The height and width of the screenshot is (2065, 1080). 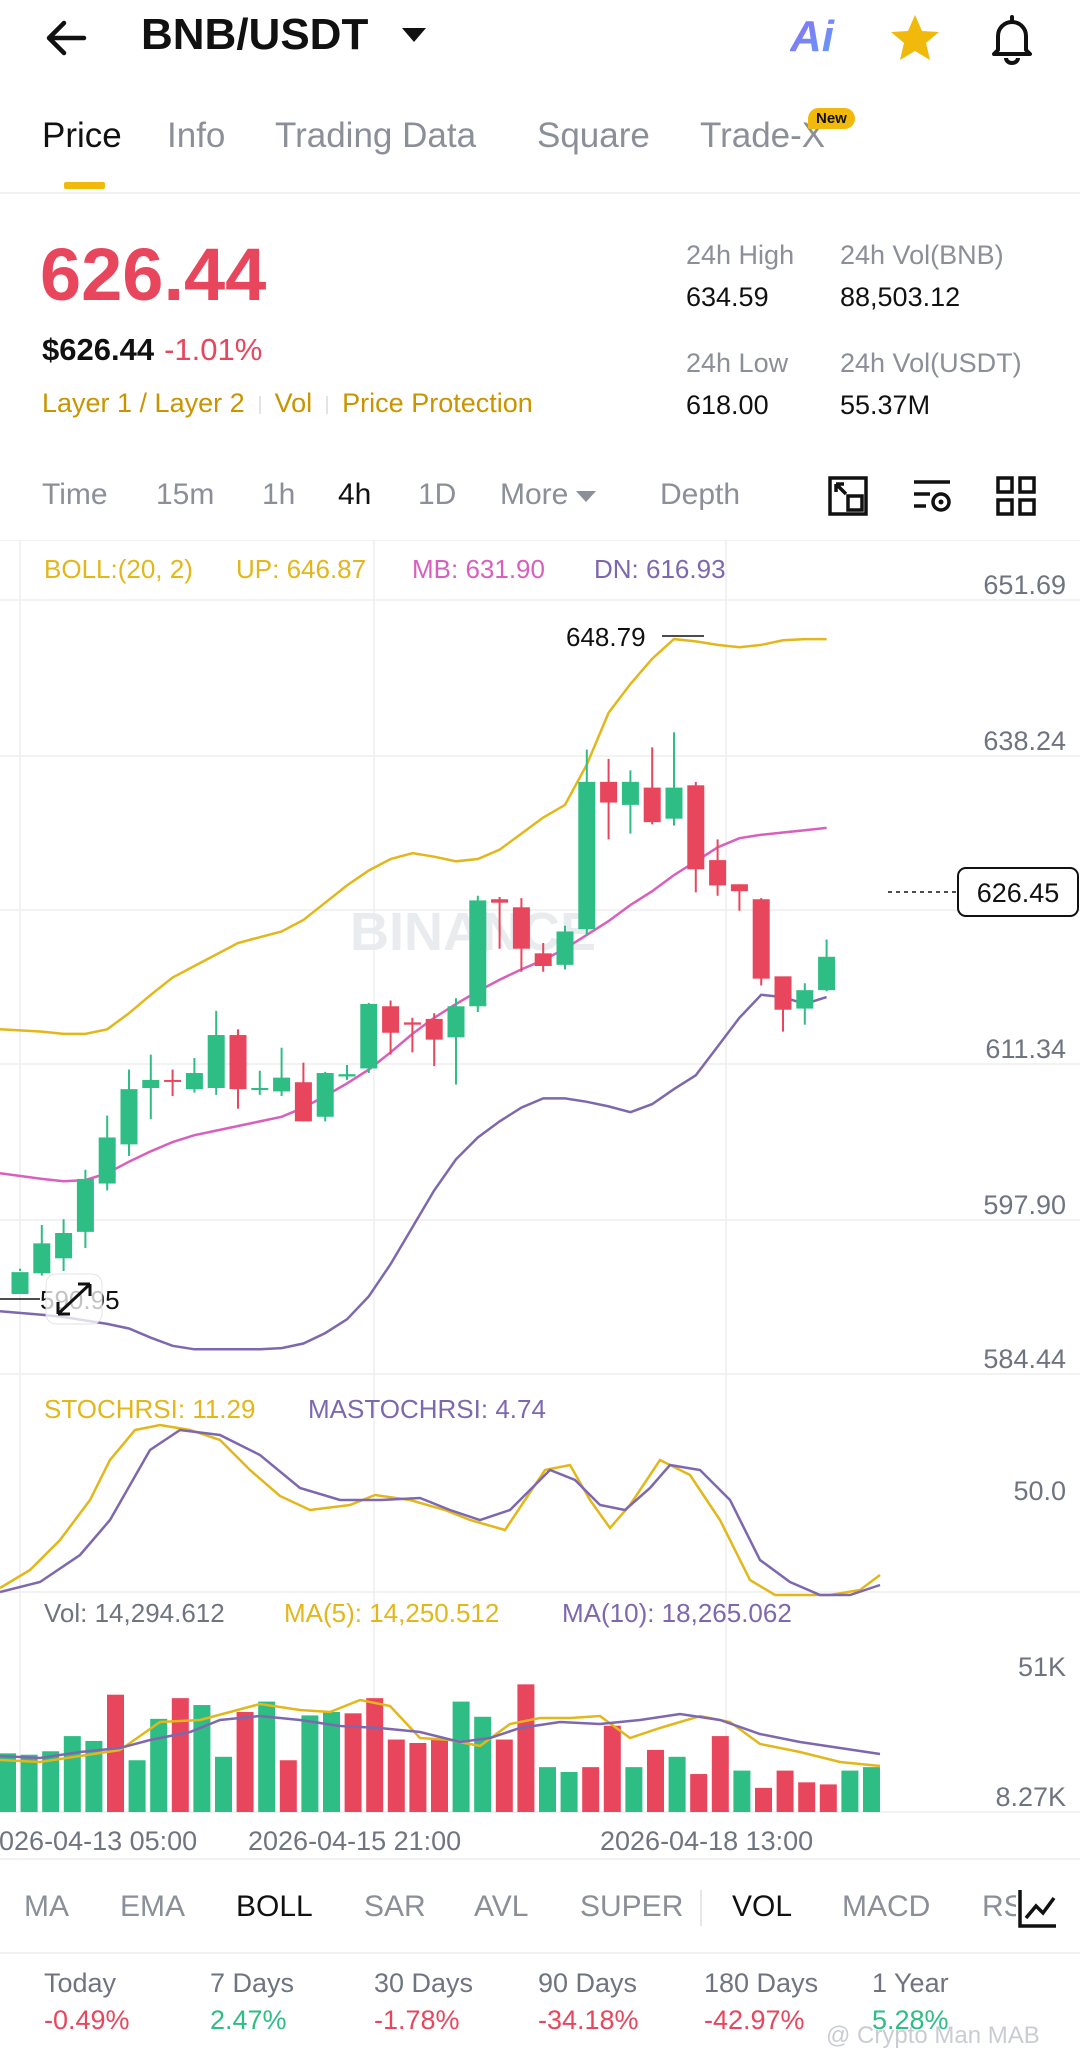 What do you see at coordinates (540, 1906) in the screenshot?
I see `indicator-bar: MA EMA BOLL SAR AVL SUPER VOL MACD RS` at bounding box center [540, 1906].